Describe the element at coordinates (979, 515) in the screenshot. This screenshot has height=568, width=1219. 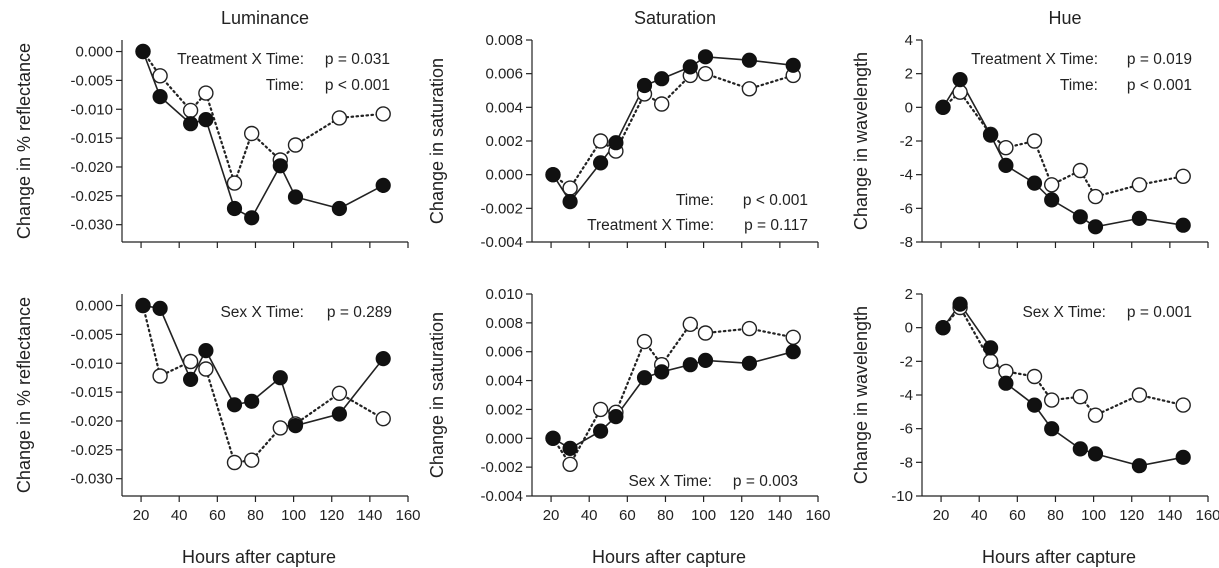
I see `x-tick-label: 40` at that location.